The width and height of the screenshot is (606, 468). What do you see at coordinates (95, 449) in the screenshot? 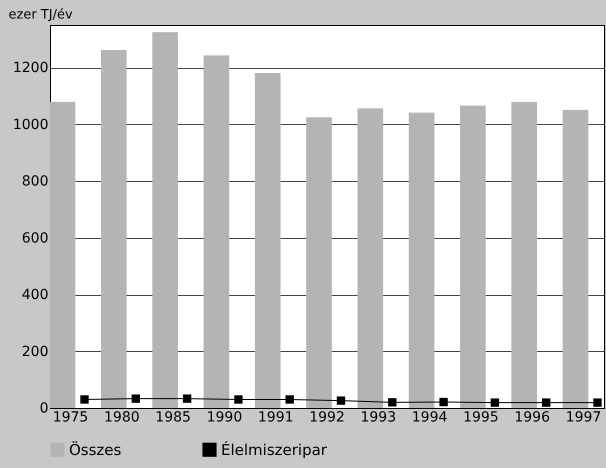
I see `legend-label: Összes` at bounding box center [95, 449].